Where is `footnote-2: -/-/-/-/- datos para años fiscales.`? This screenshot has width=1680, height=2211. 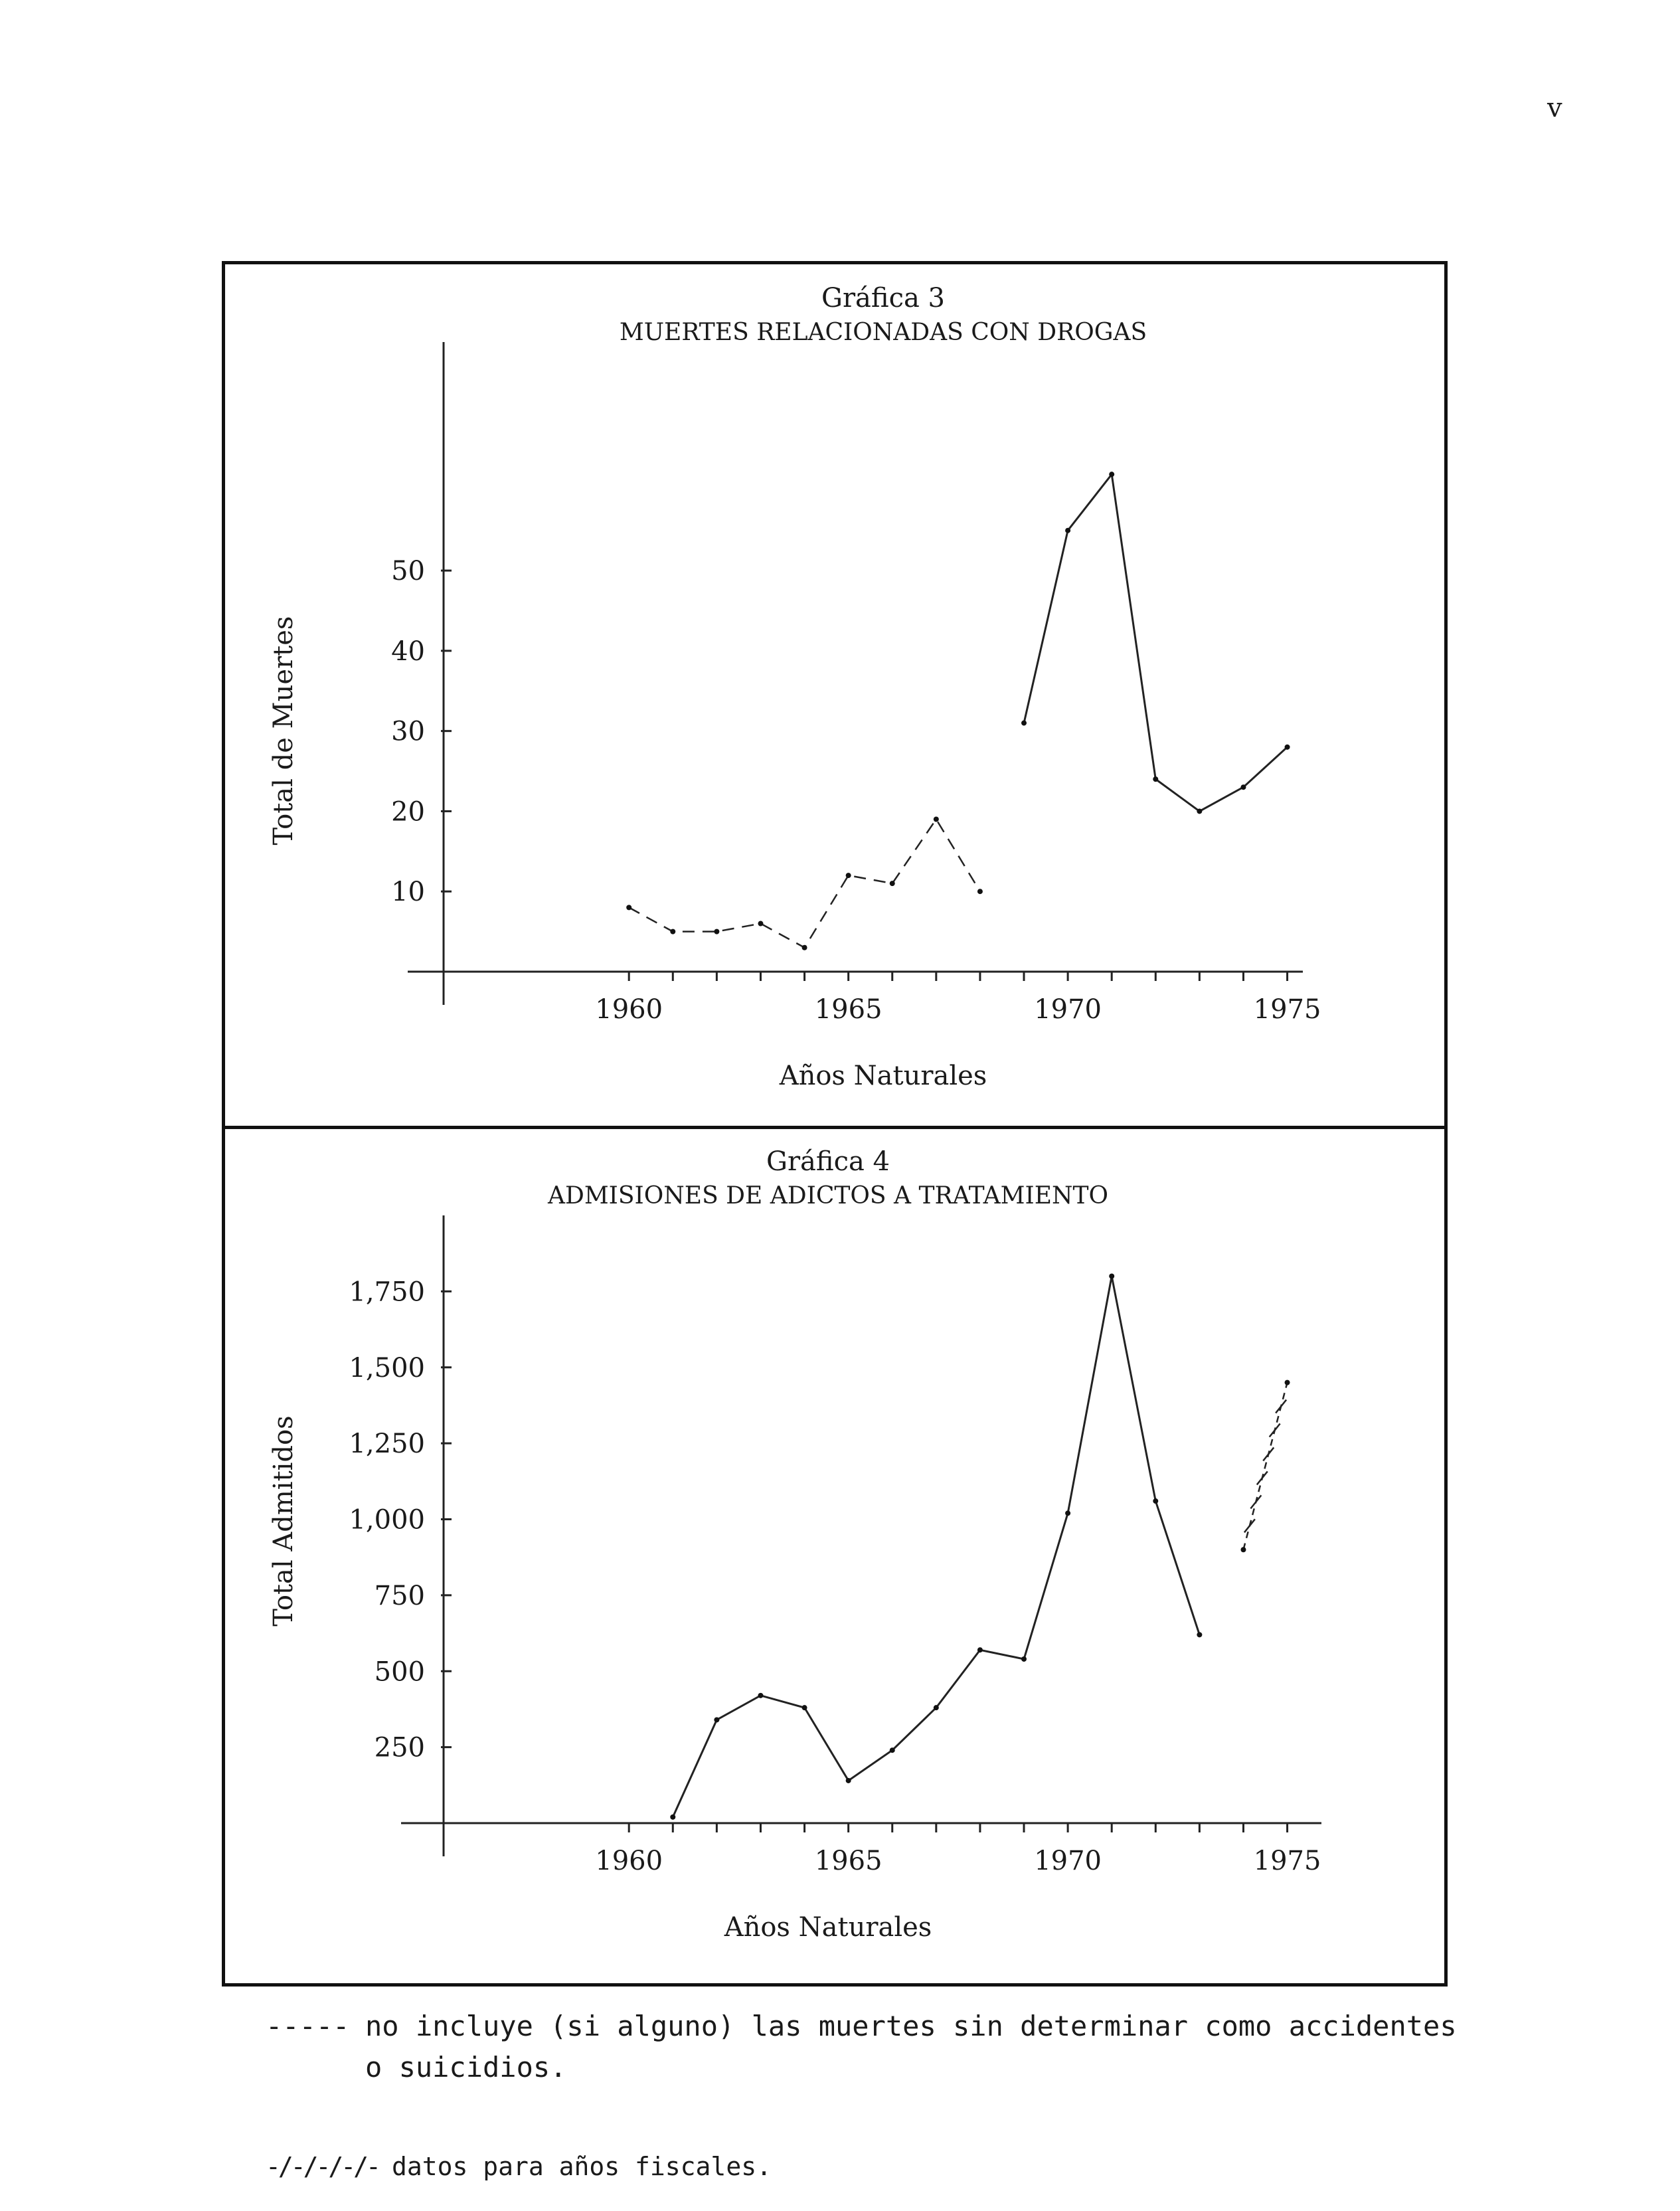 footnote-2: -/-/-/-/- datos para años fiscales. is located at coordinates (519, 2166).